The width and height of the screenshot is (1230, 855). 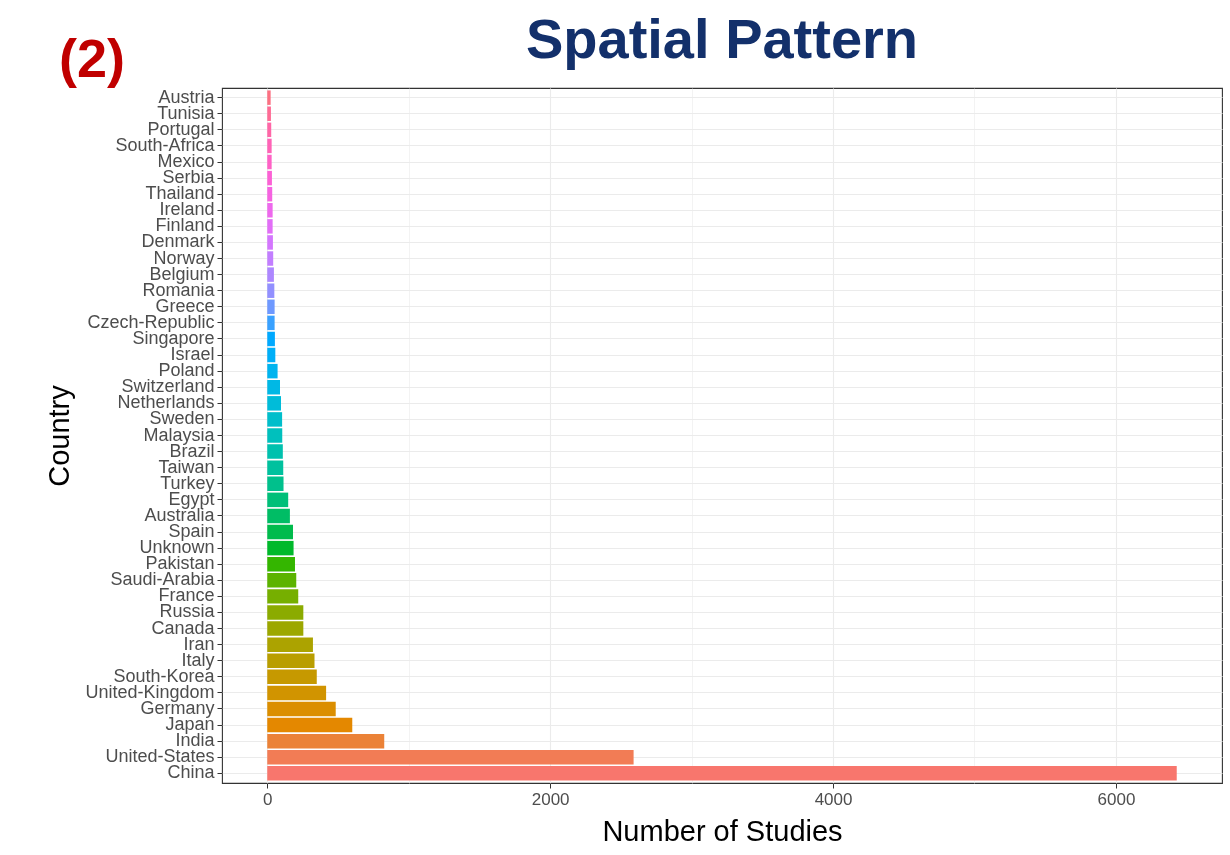 What do you see at coordinates (150, 691) in the screenshot?
I see `y-tick-label: United-Kingdom` at bounding box center [150, 691].